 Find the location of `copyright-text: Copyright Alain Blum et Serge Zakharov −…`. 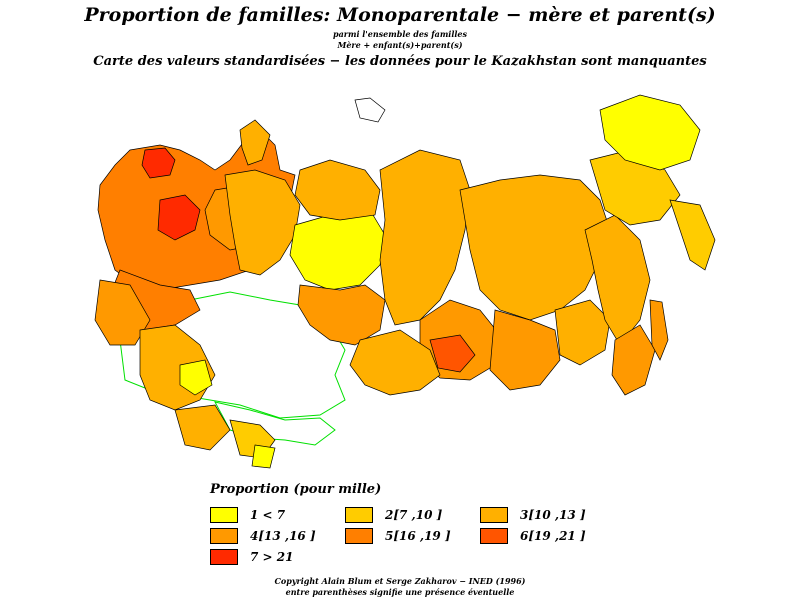

copyright-text: Copyright Alain Blum et Serge Zakharov −… is located at coordinates (400, 581).